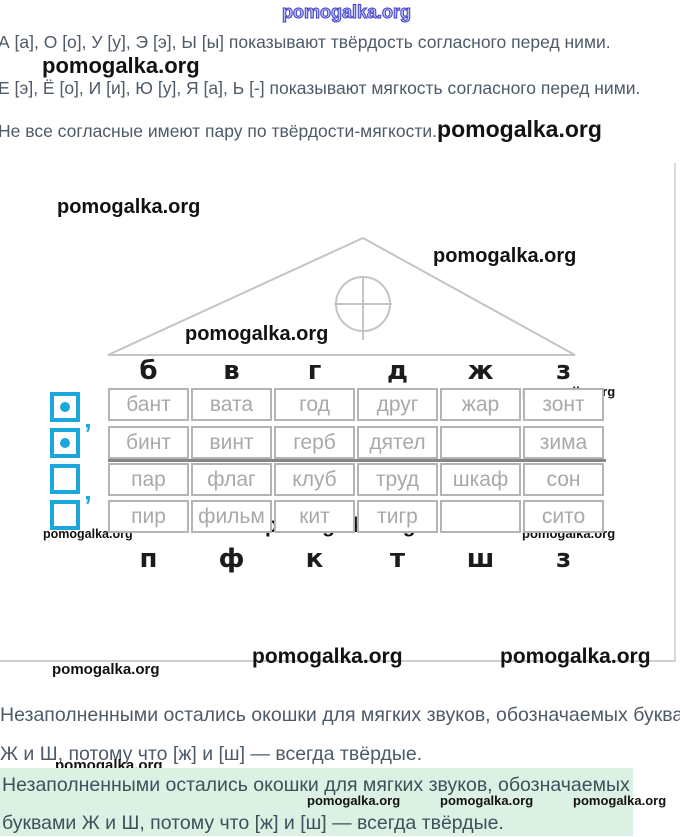 The height and width of the screenshot is (837, 680). I want to click on voiceless-soft-icon, so click(65, 515).